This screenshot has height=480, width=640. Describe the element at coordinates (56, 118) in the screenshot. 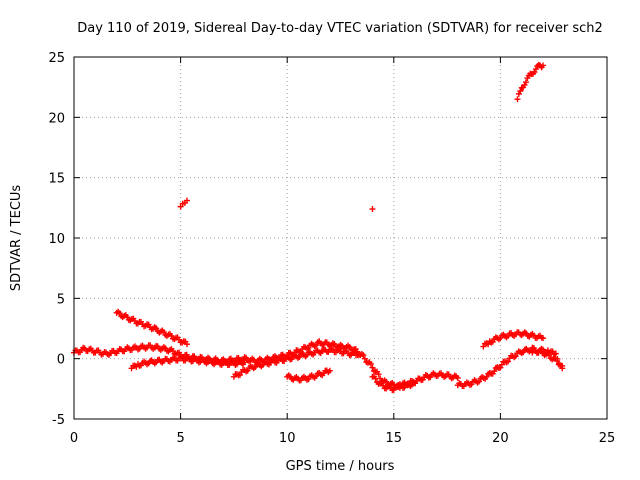

I see `y-tick-label: 20` at that location.